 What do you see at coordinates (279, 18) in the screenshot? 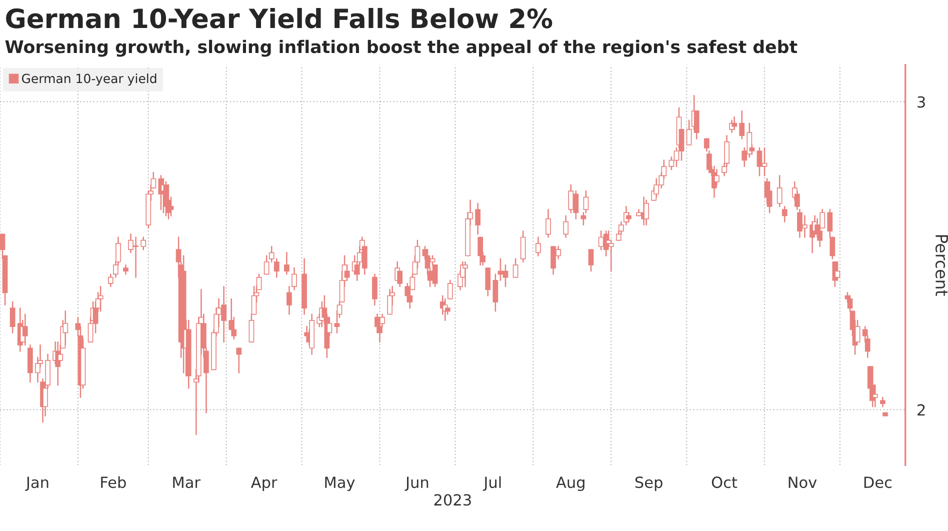
I see `chart-title: German 10-Year Yield Falls Below 2%` at bounding box center [279, 18].